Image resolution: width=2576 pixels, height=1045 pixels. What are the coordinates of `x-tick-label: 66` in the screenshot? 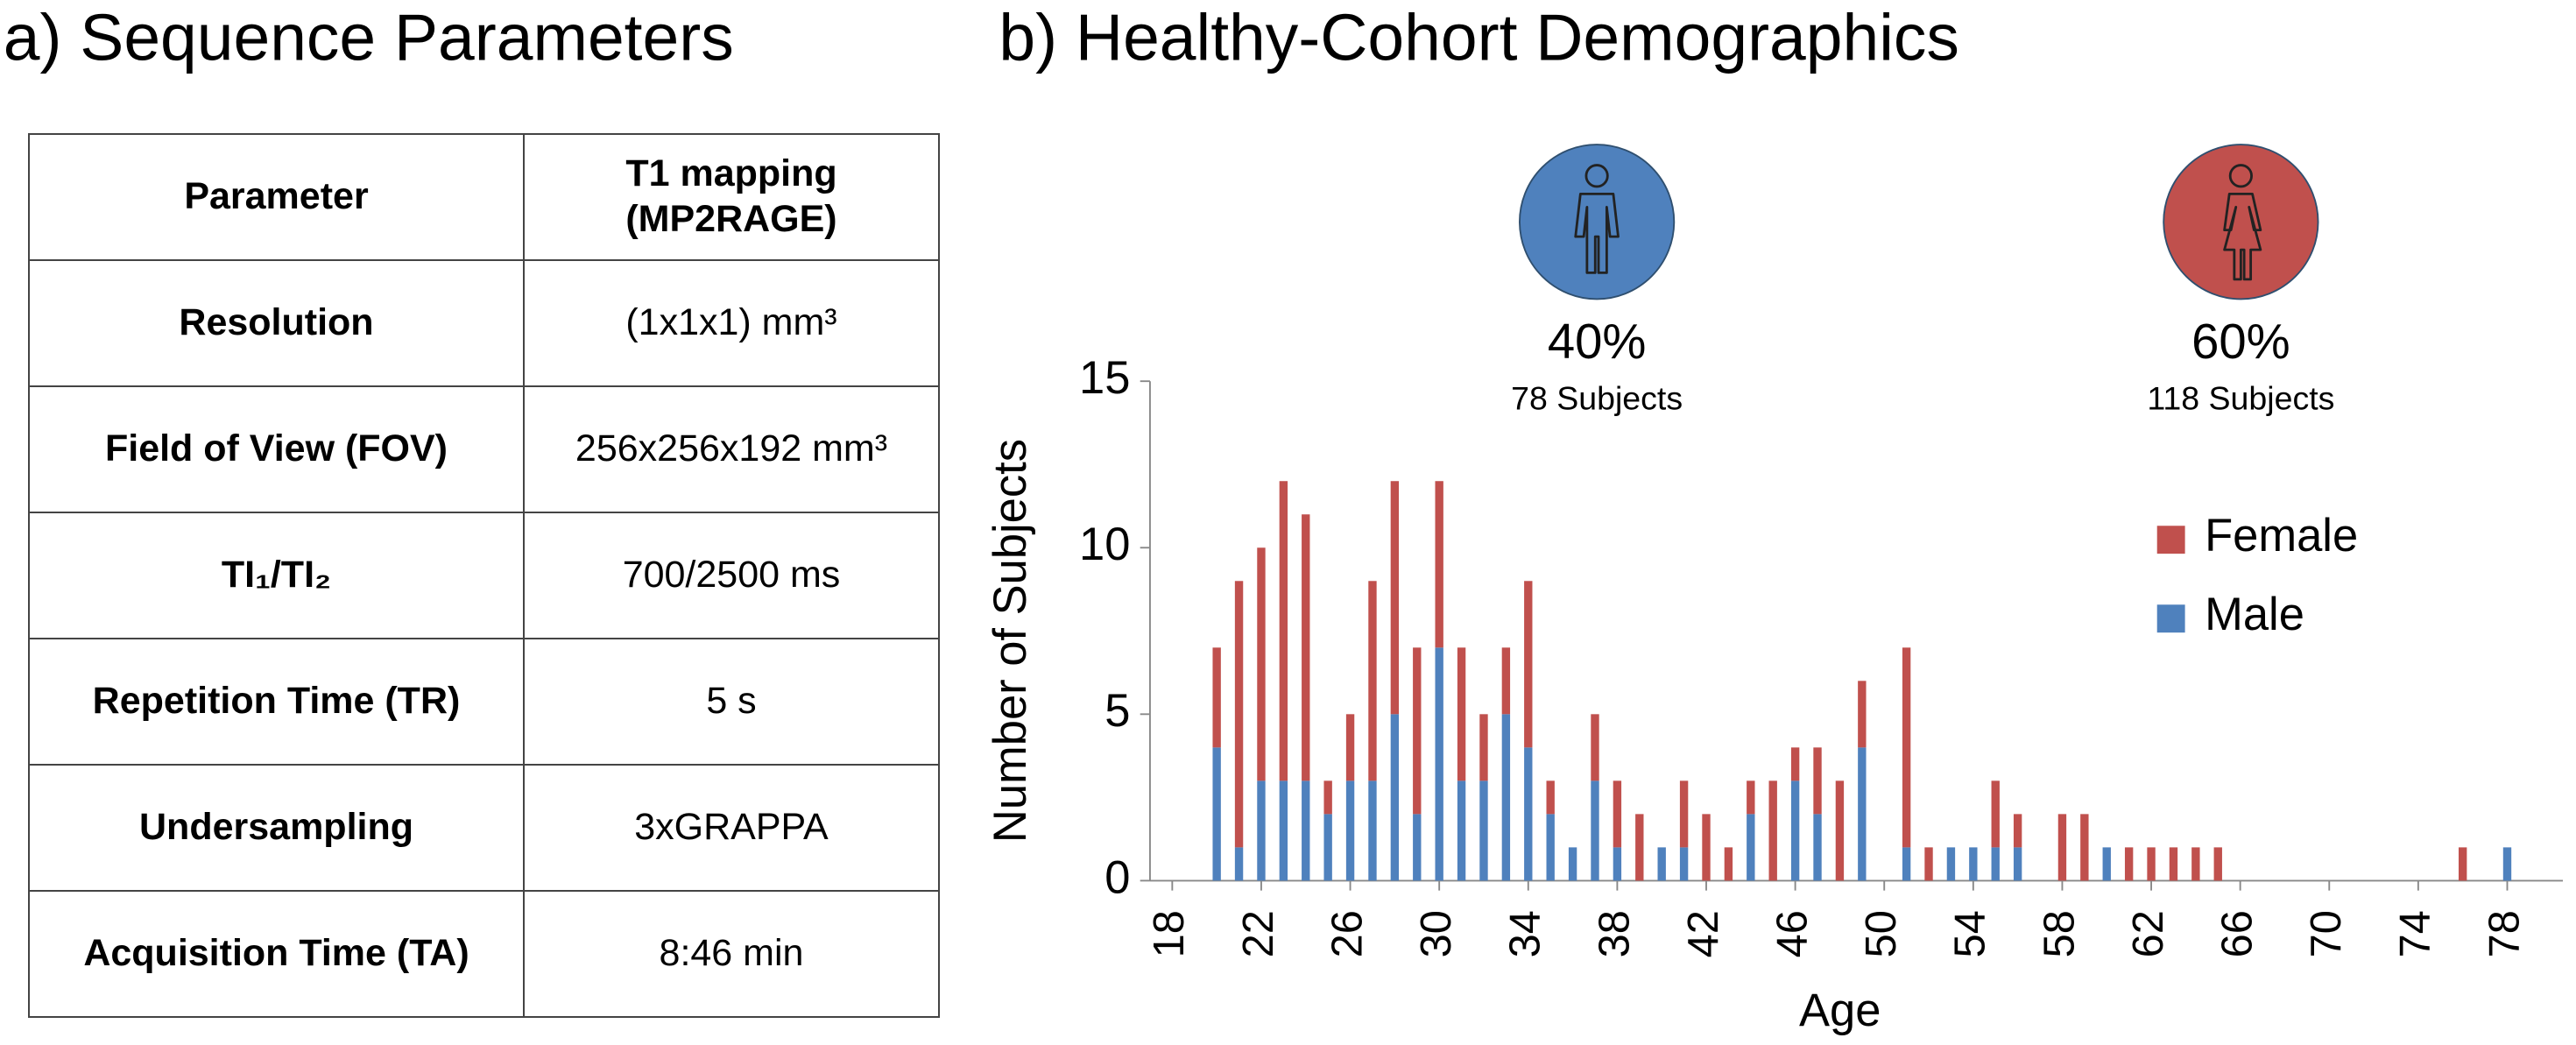 It's located at (2238, 933).